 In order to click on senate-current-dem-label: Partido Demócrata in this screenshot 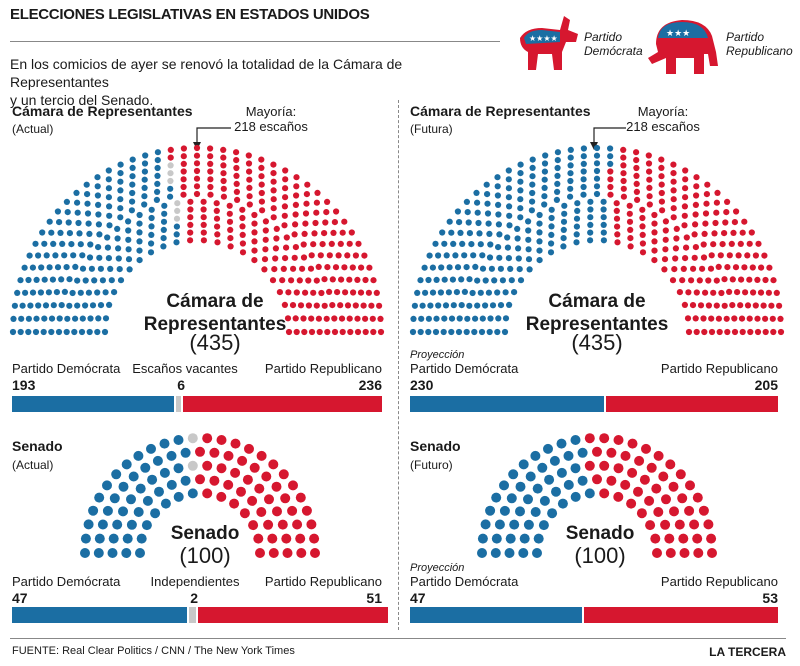, I will do `click(66, 581)`.